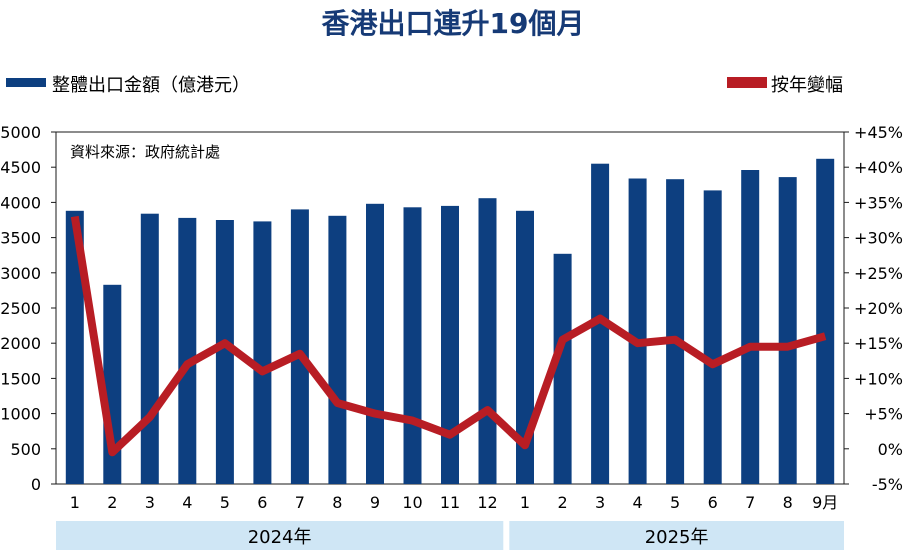  Describe the element at coordinates (878, 273) in the screenshot. I see `right-tick-label: +25%` at that location.